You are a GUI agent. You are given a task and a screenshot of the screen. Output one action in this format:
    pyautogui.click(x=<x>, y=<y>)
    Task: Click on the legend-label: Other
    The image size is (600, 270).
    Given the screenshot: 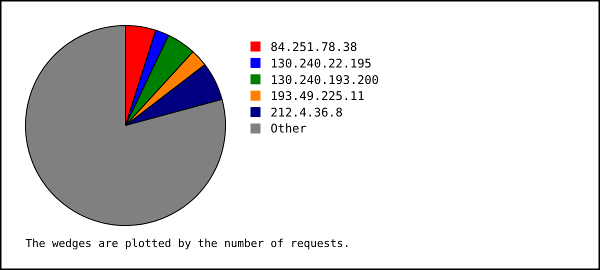 What is the action you would take?
    pyautogui.click(x=288, y=129)
    